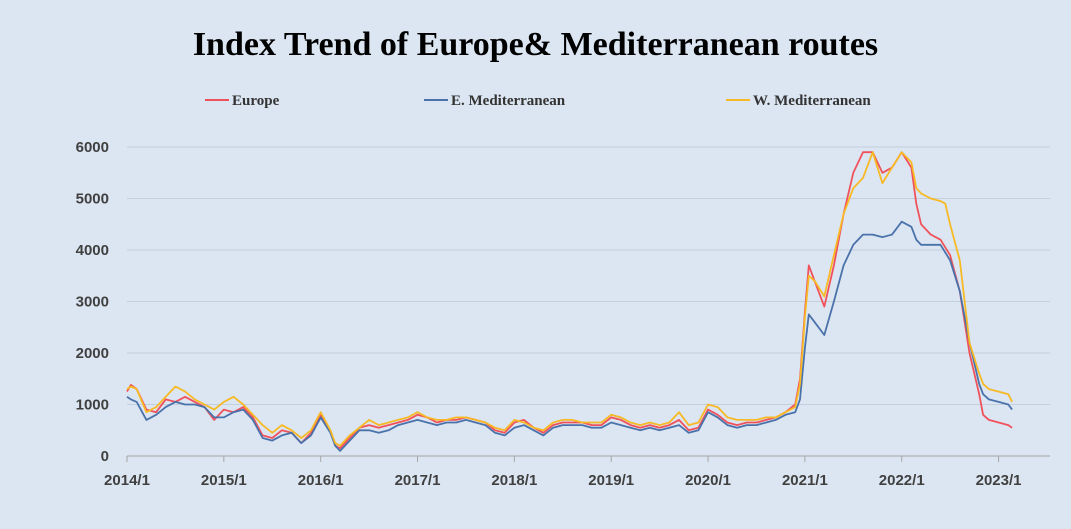 Image resolution: width=1071 pixels, height=529 pixels. I want to click on x-tick-label: 2021/1, so click(805, 480).